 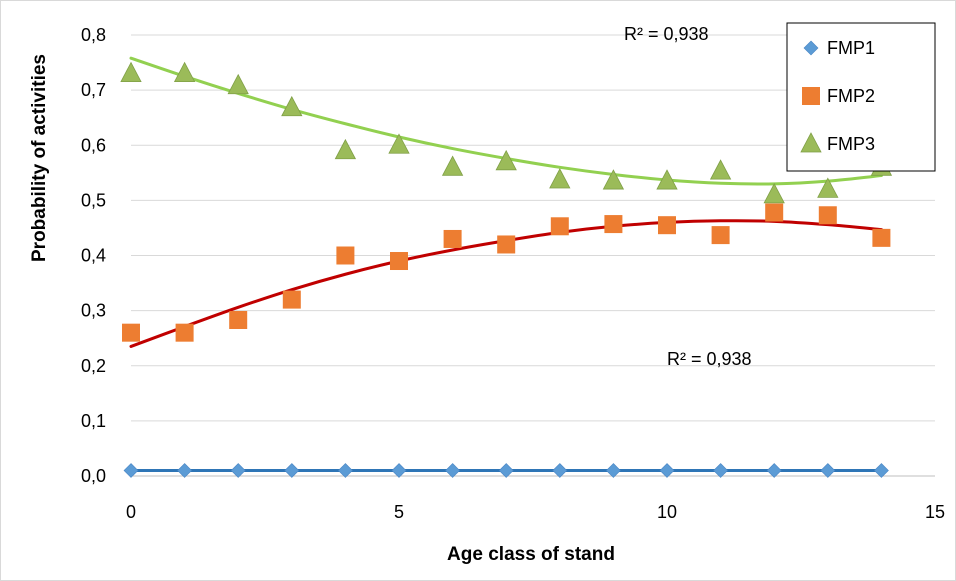 I want to click on y-tick-label: 0,8, so click(x=93, y=35).